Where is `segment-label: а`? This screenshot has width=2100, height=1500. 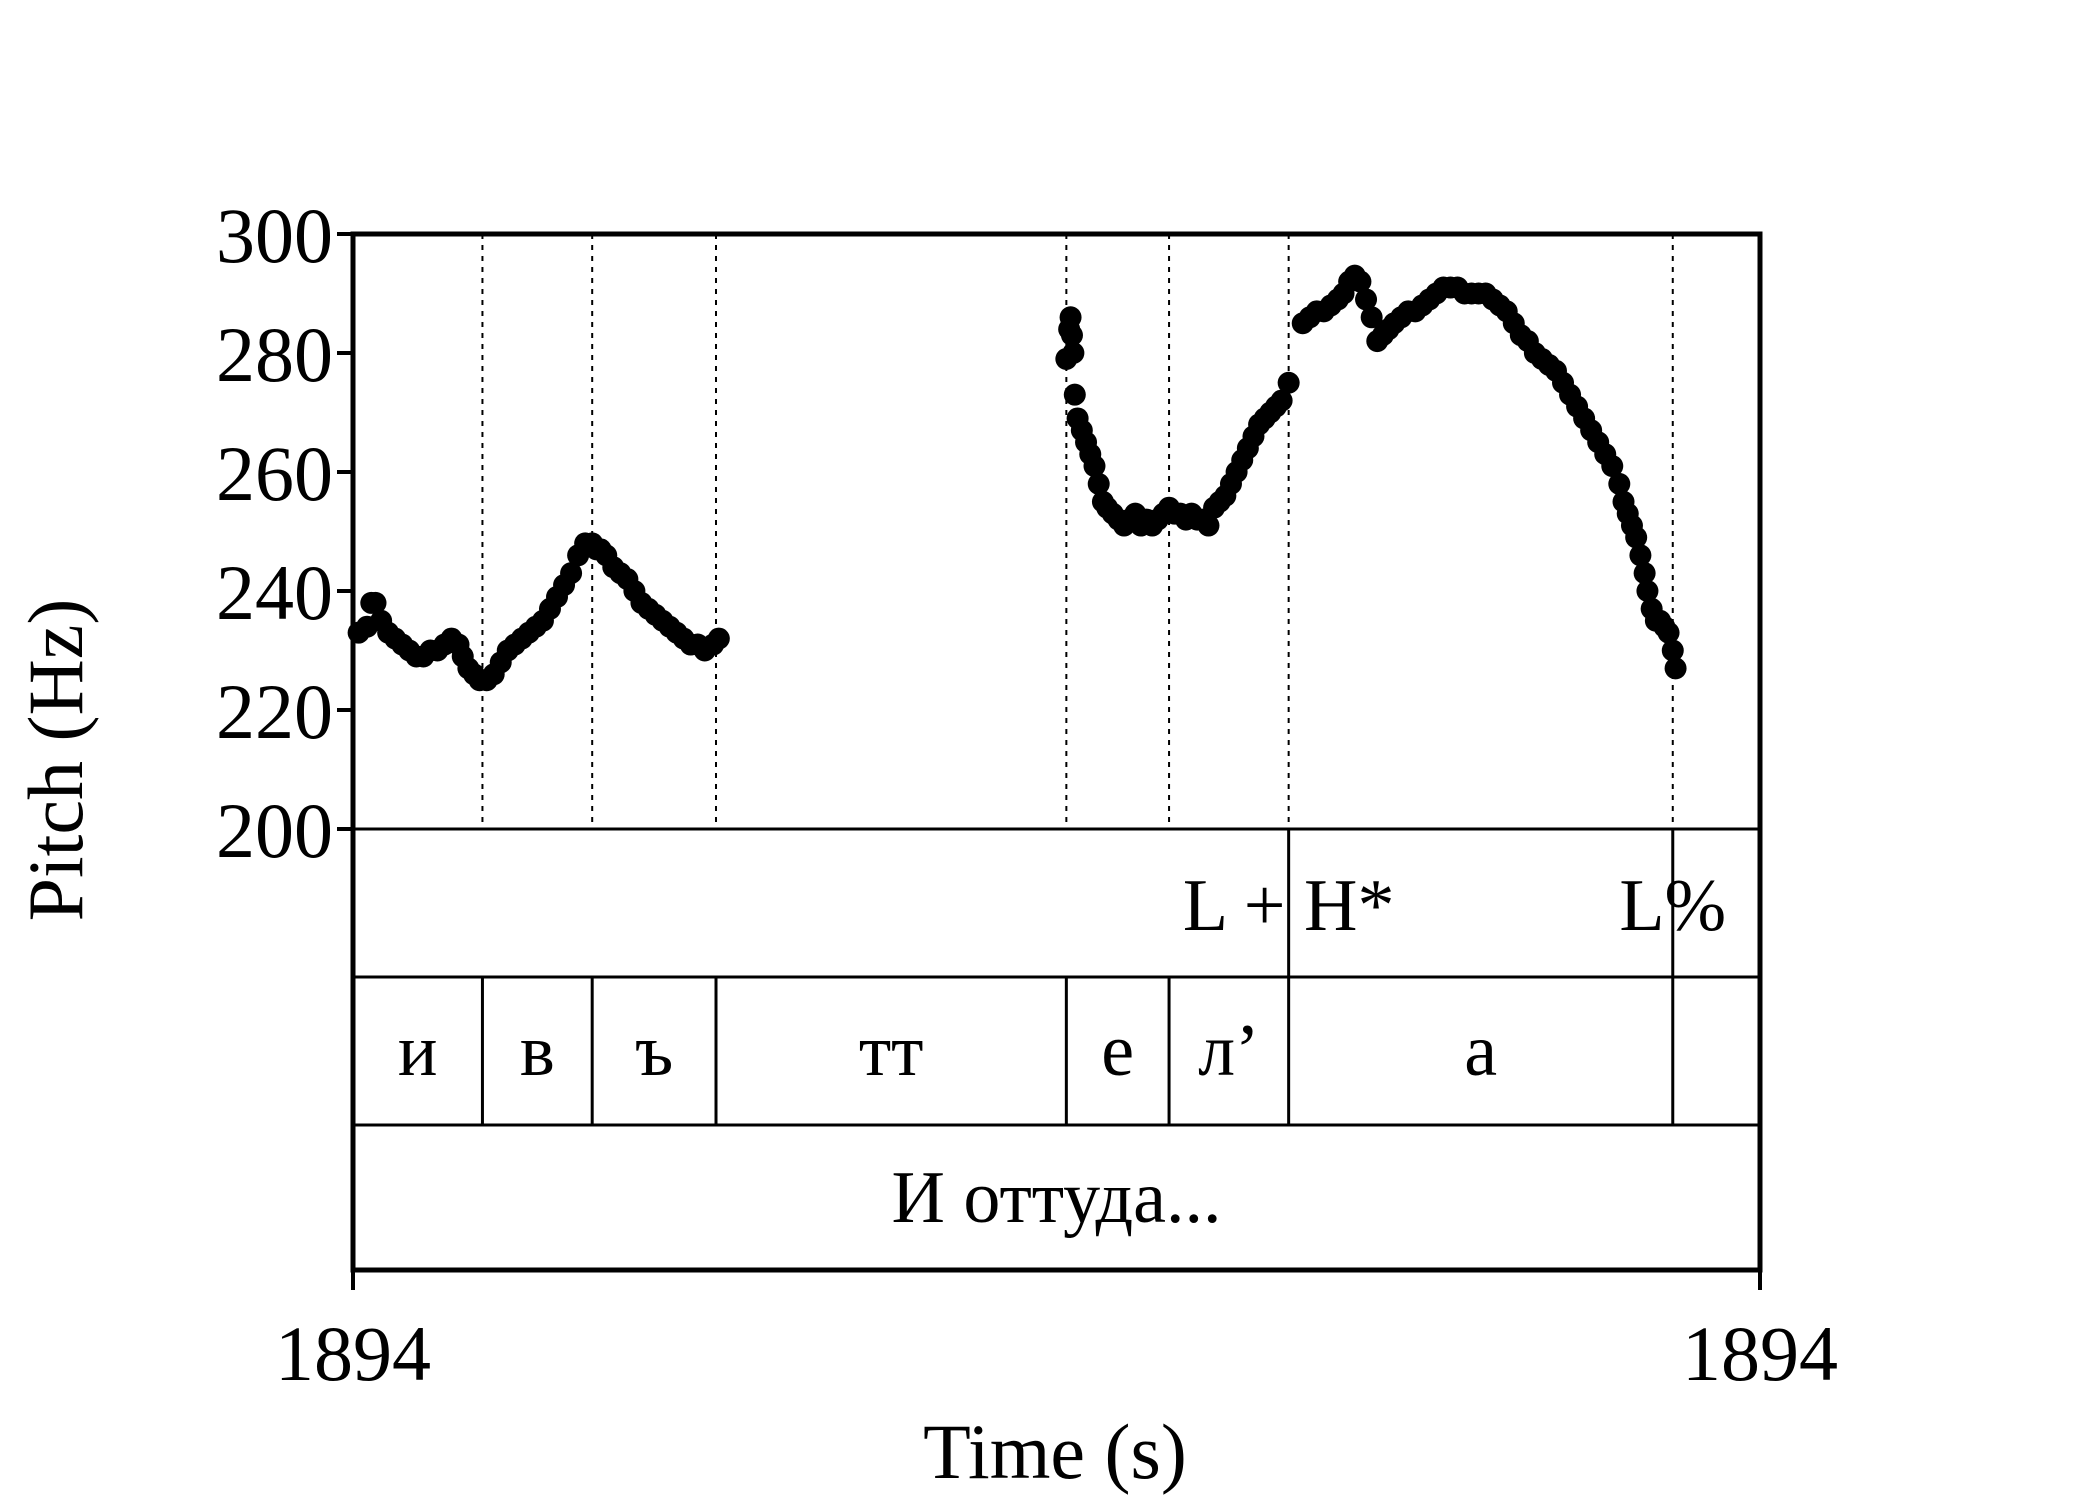
segment-label: а is located at coordinates (1480, 1051).